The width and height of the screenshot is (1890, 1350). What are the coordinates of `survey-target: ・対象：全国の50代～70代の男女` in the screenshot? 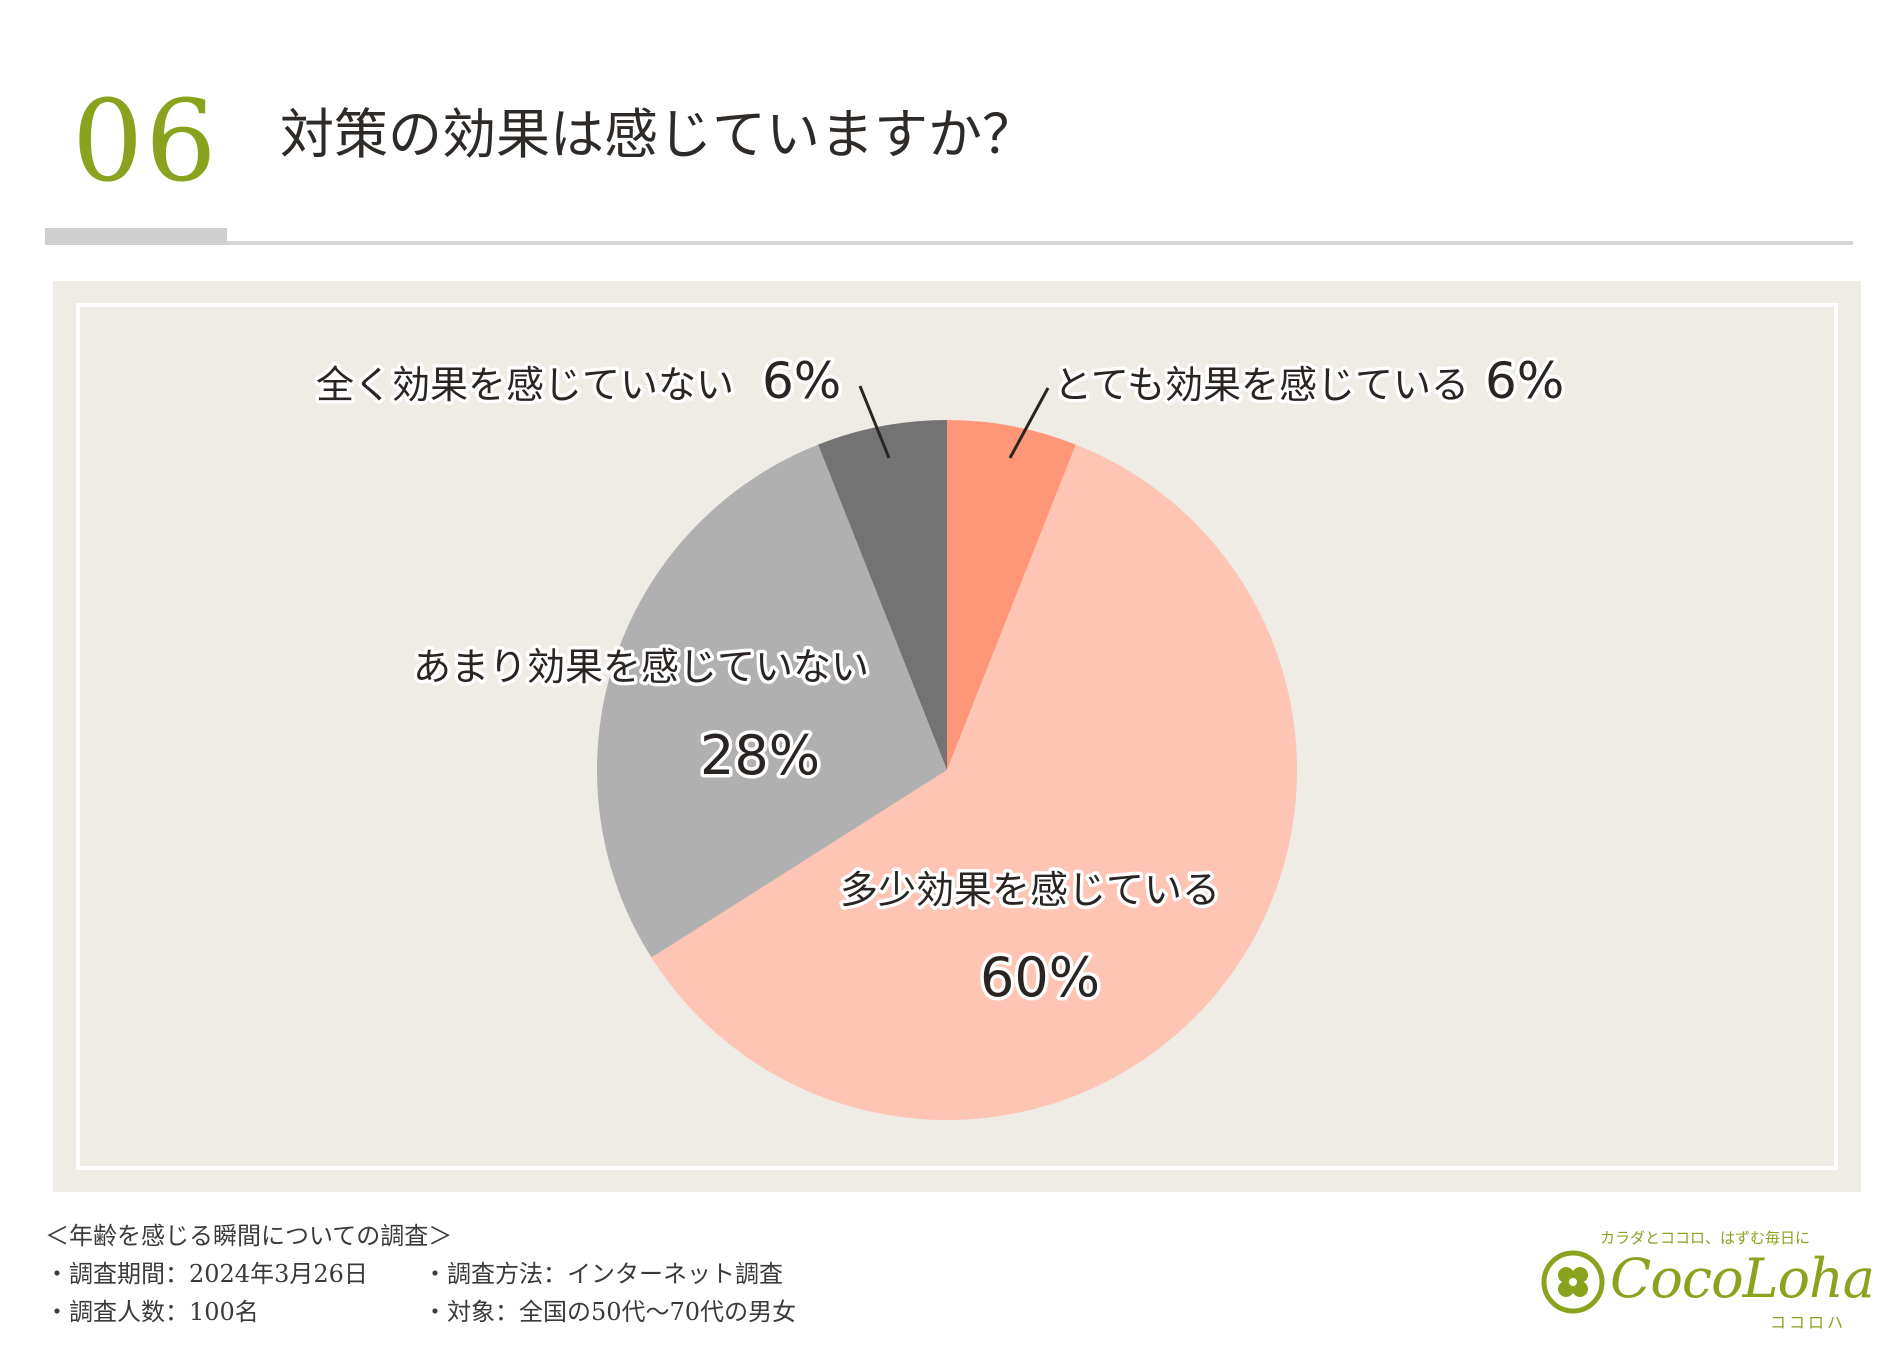 It's located at (610, 1312).